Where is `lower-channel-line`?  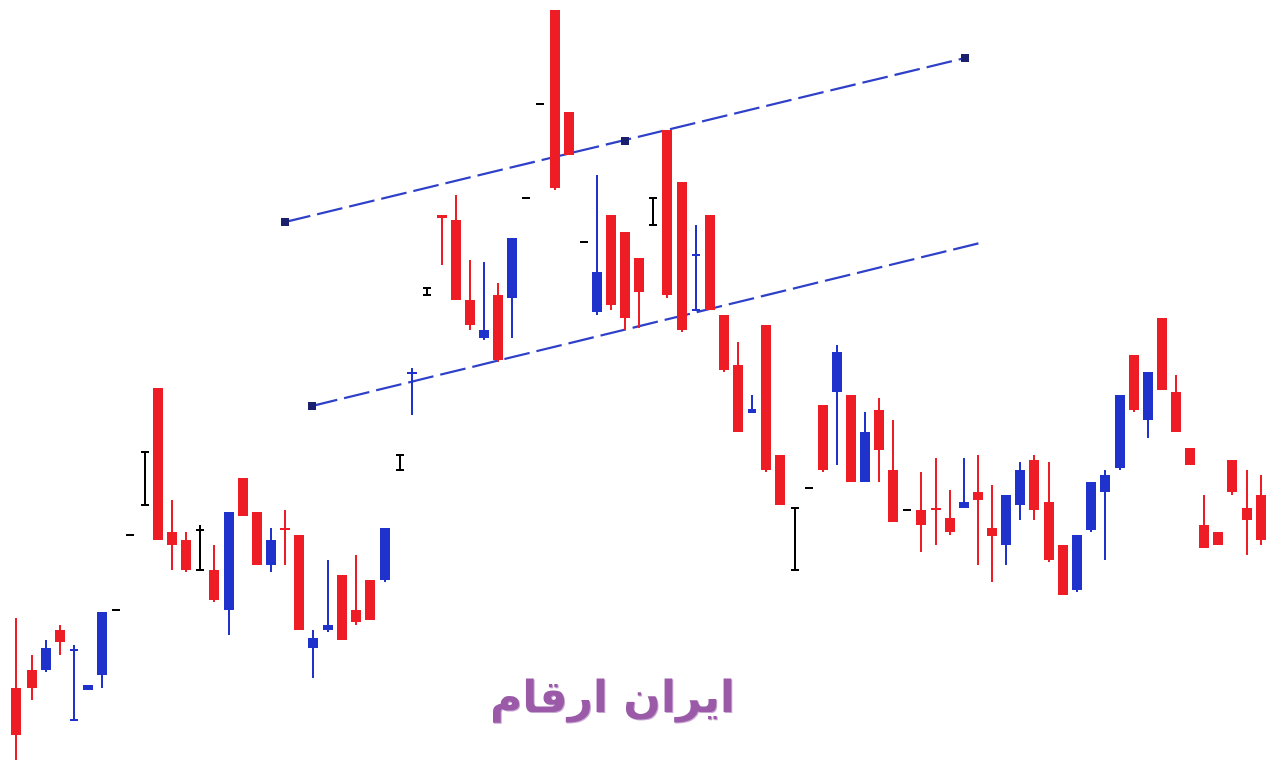
lower-channel-line is located at coordinates (646, 324).